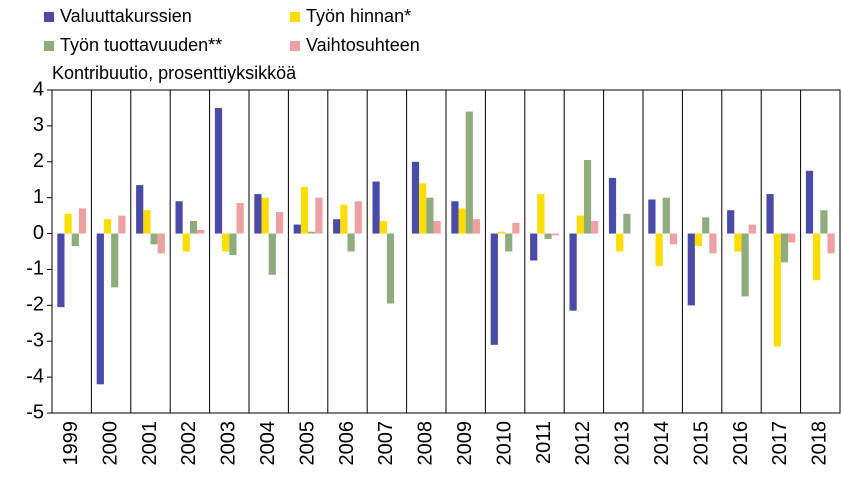 This screenshot has width=842, height=480. What do you see at coordinates (465, 443) in the screenshot?
I see `x-tick-label: 2009` at bounding box center [465, 443].